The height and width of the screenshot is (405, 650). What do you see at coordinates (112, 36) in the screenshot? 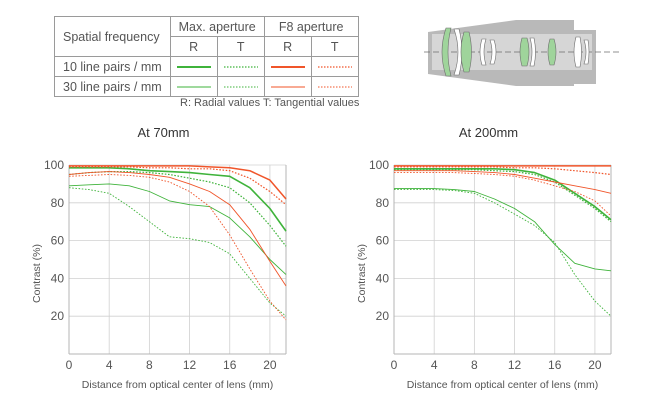
I see `spatial-frequency-label: Spatial frequency` at bounding box center [112, 36].